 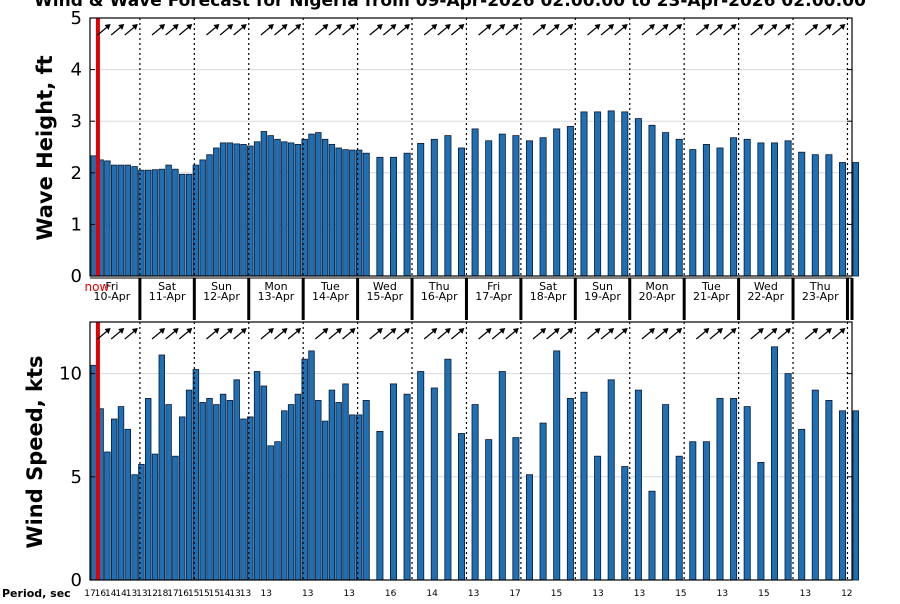 I want to click on wave-ytick-label: 1, so click(x=76, y=224).